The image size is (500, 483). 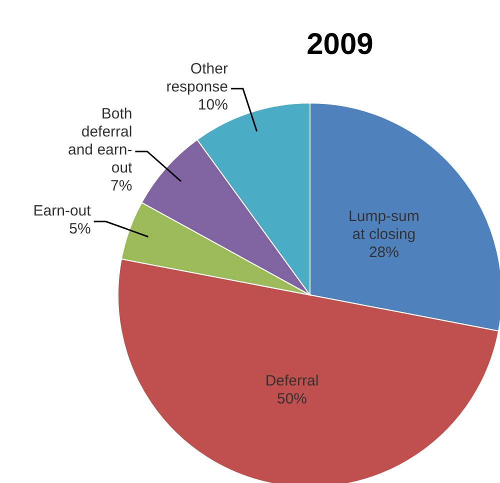 What do you see at coordinates (213, 105) in the screenshot?
I see `data-label: 10%` at bounding box center [213, 105].